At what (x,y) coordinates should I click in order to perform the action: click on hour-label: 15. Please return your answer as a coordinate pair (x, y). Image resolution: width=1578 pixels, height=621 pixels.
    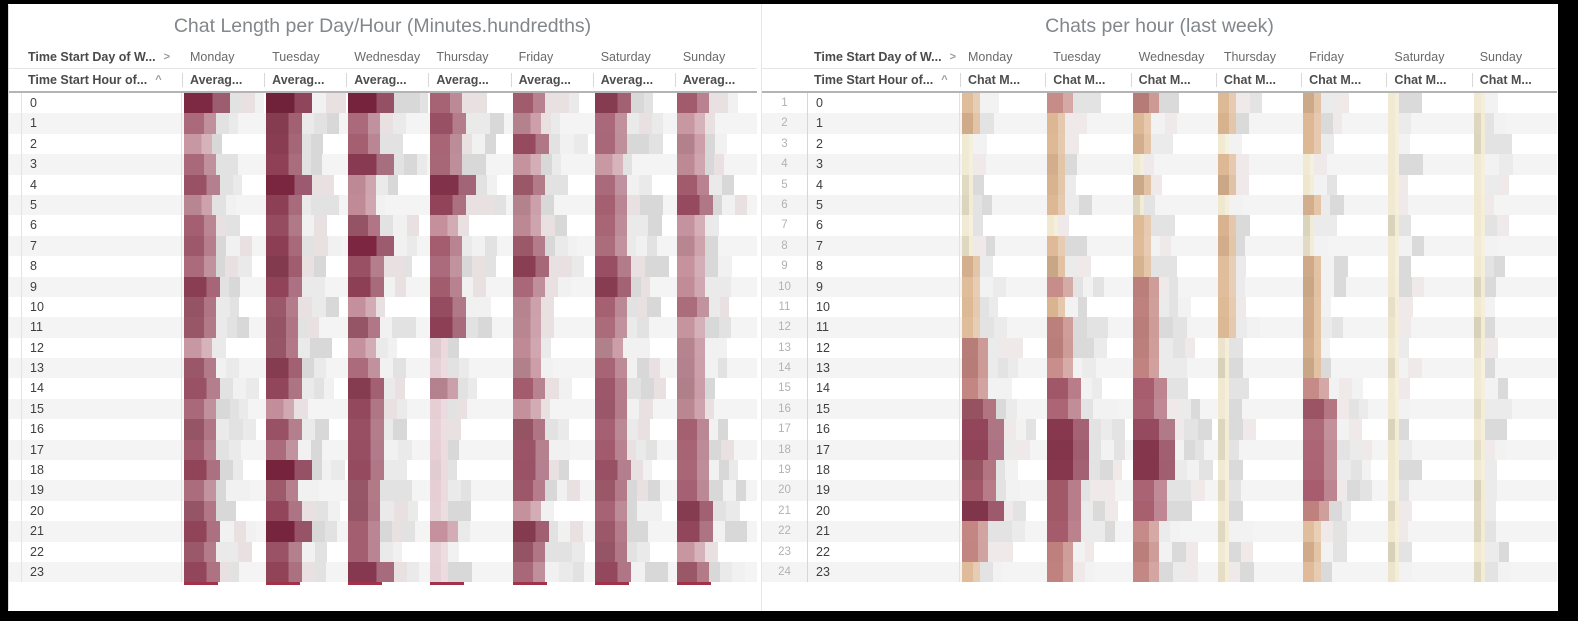
    Looking at the image, I should click on (884, 409).